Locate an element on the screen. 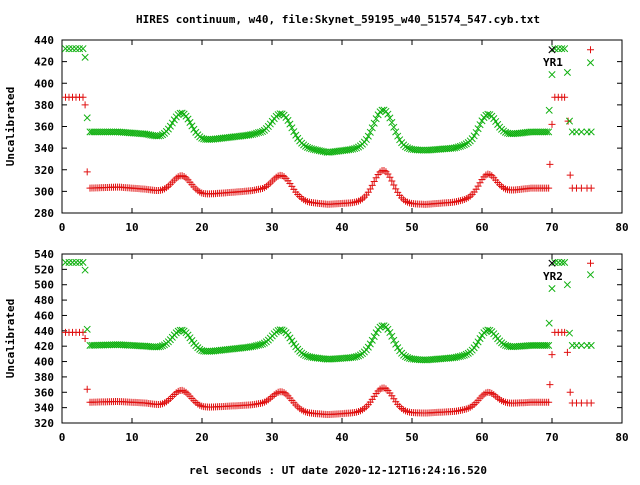  y-tick-label: 480 is located at coordinates (44, 300).